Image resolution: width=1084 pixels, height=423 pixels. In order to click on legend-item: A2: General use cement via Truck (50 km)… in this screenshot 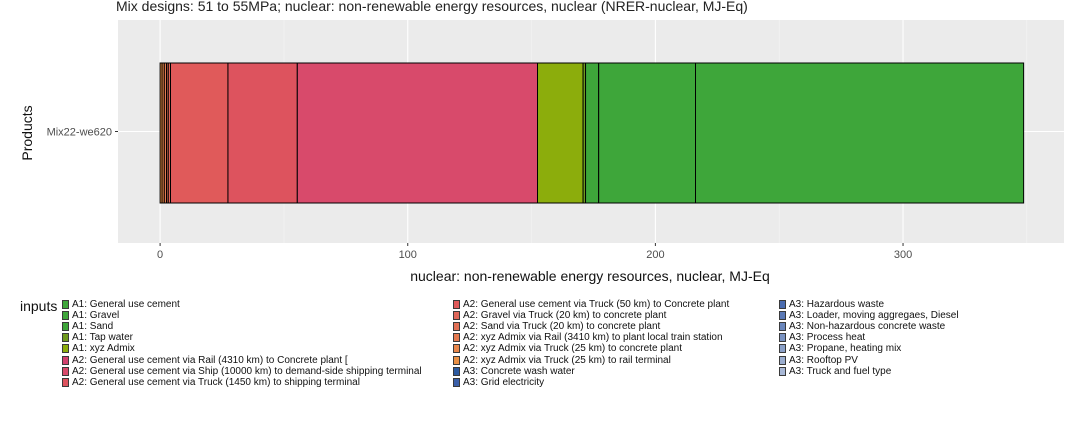, I will do `click(591, 304)`.